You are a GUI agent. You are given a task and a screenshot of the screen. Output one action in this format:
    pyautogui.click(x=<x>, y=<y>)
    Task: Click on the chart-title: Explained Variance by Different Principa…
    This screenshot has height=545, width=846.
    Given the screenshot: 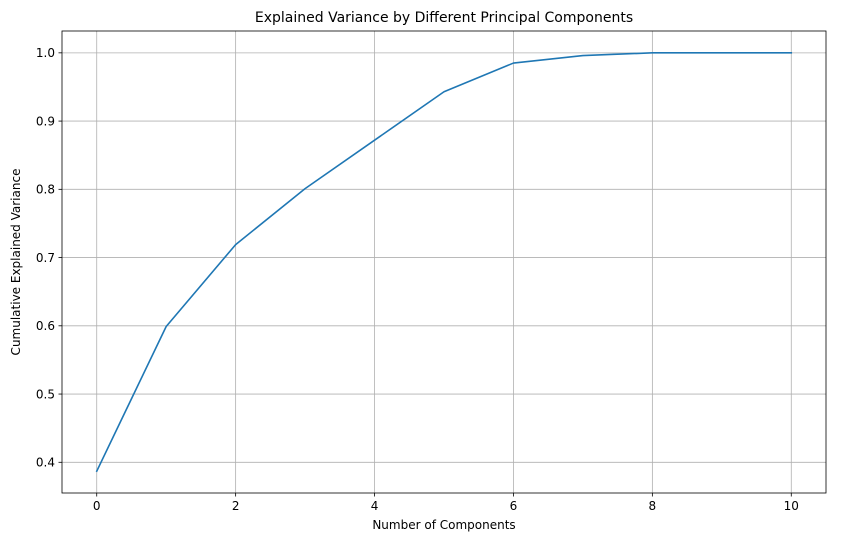 What is the action you would take?
    pyautogui.click(x=444, y=18)
    